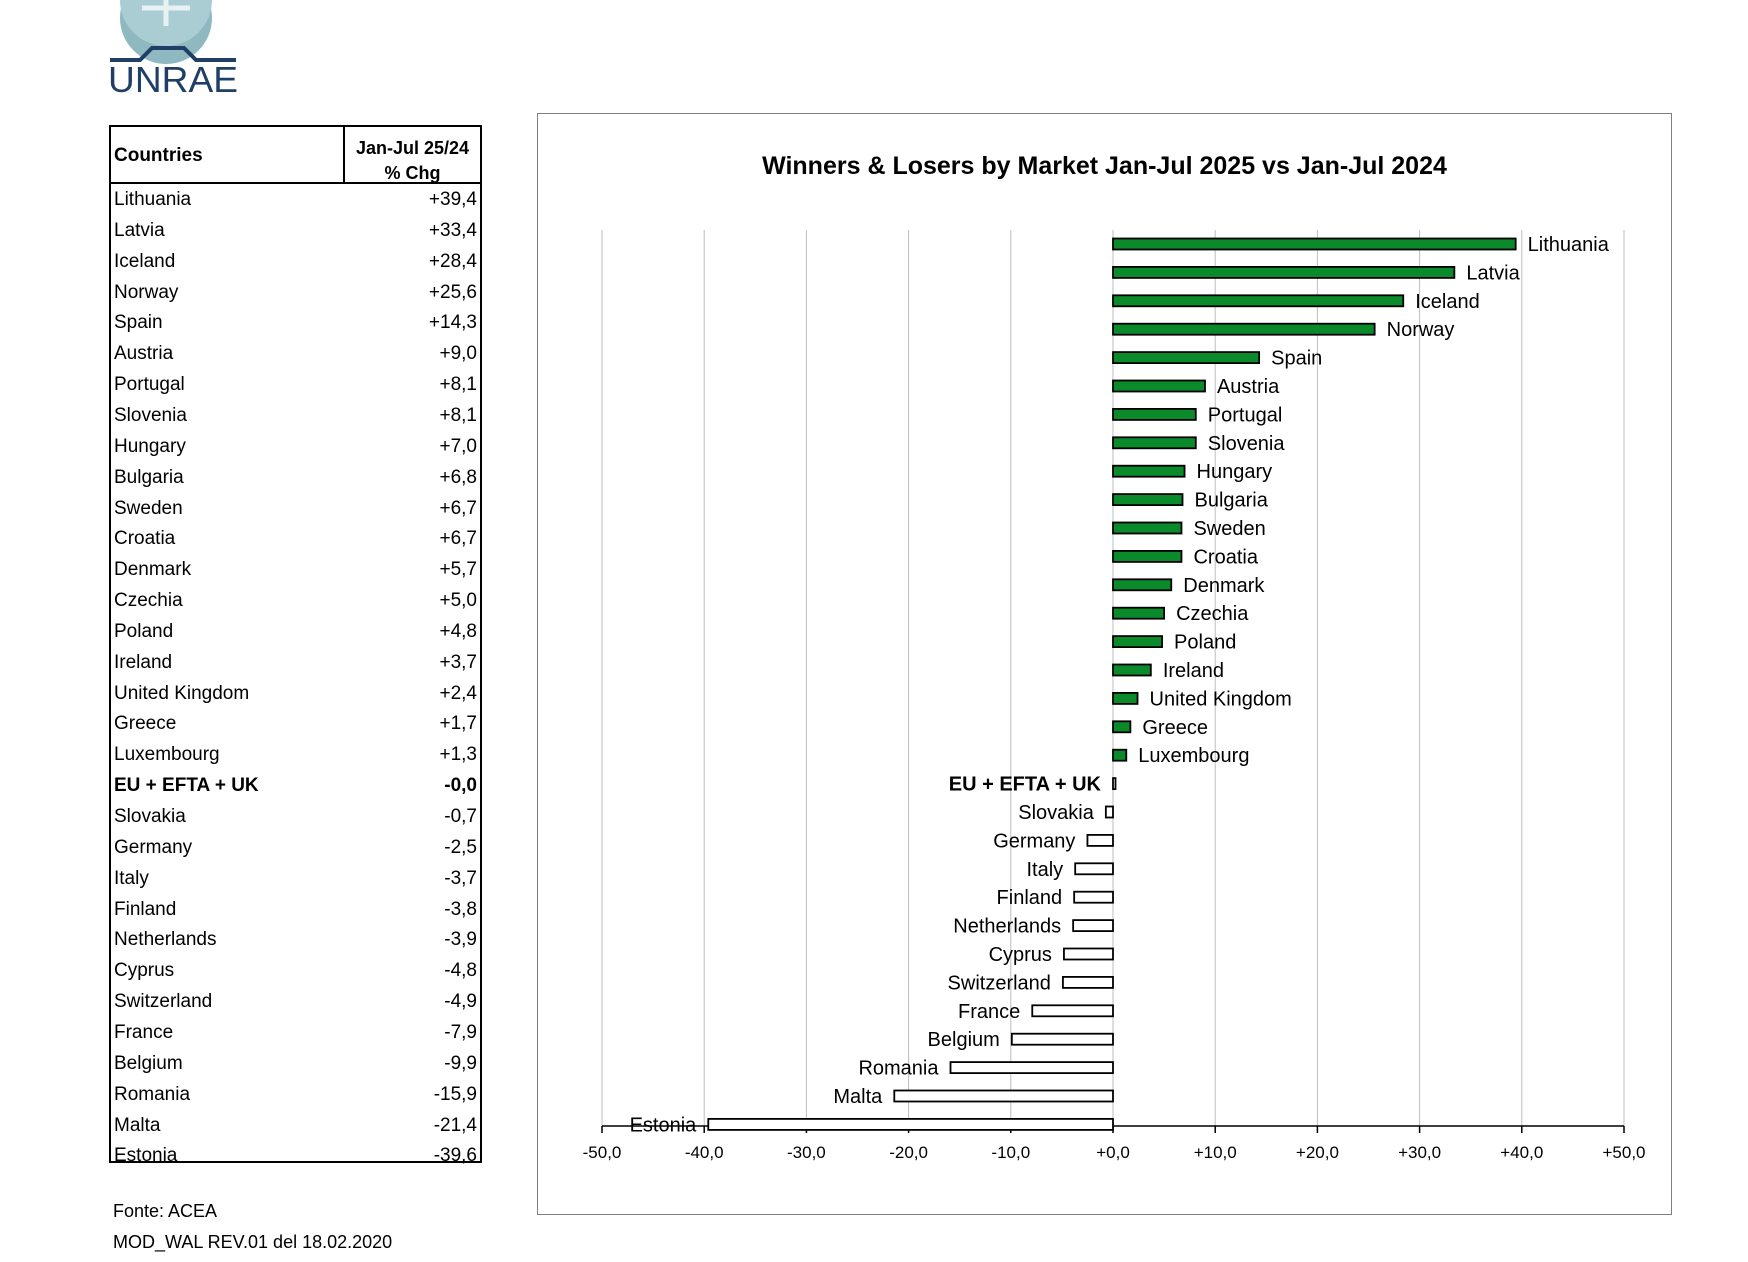  I want to click on header-value-line2: % Chg, so click(412, 173).